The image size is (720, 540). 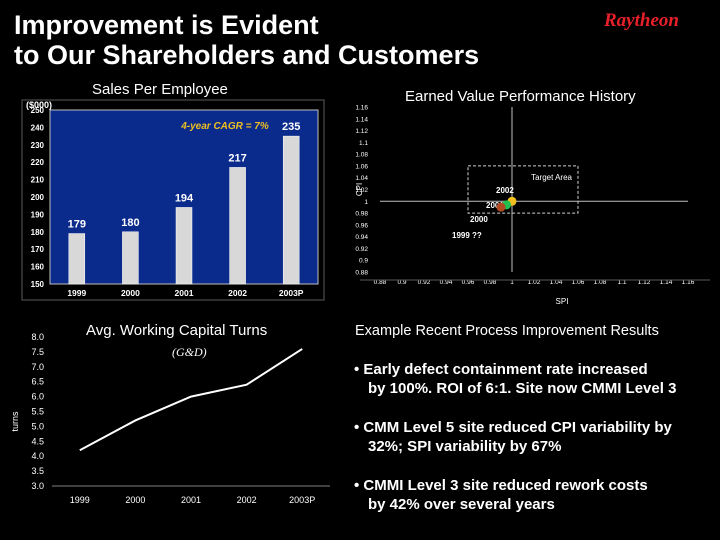 I want to click on cagr-annotation: 4-year CAGR = 7%, so click(x=224, y=126).